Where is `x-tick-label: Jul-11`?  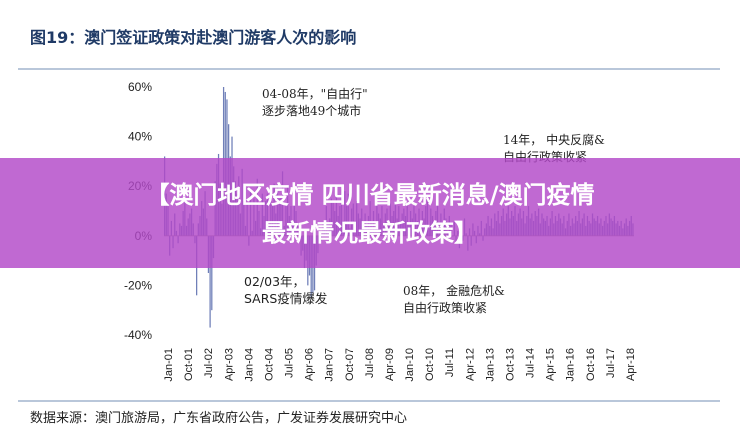 x-tick-label: Jul-11 is located at coordinates (450, 362).